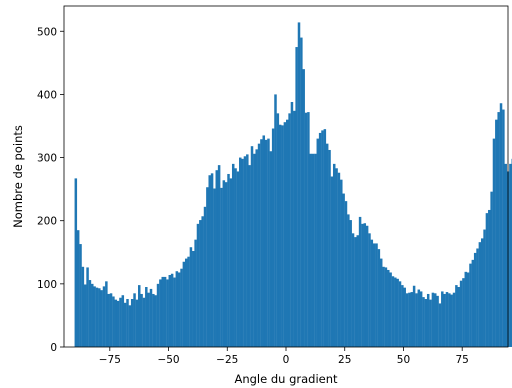 The height and width of the screenshot is (388, 512). Describe the element at coordinates (50, 190) in the screenshot. I see `y-axis-ticks: 0 100 200 300 400 500` at that location.